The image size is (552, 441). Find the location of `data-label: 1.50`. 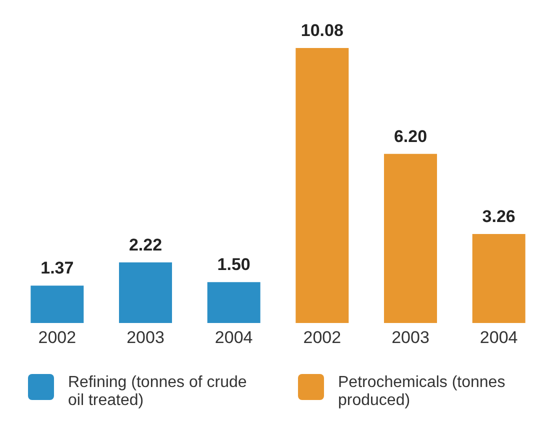

data-label: 1.50 is located at coordinates (233, 264).